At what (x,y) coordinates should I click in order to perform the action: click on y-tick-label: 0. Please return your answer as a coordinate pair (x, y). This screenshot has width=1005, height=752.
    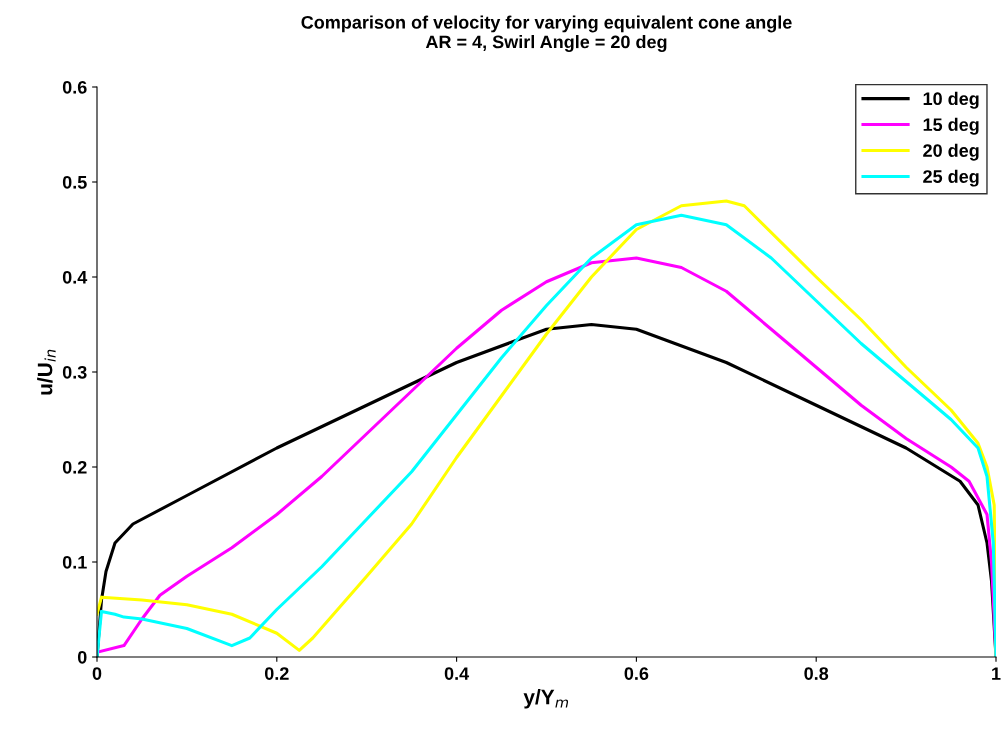
    Looking at the image, I should click on (82, 657).